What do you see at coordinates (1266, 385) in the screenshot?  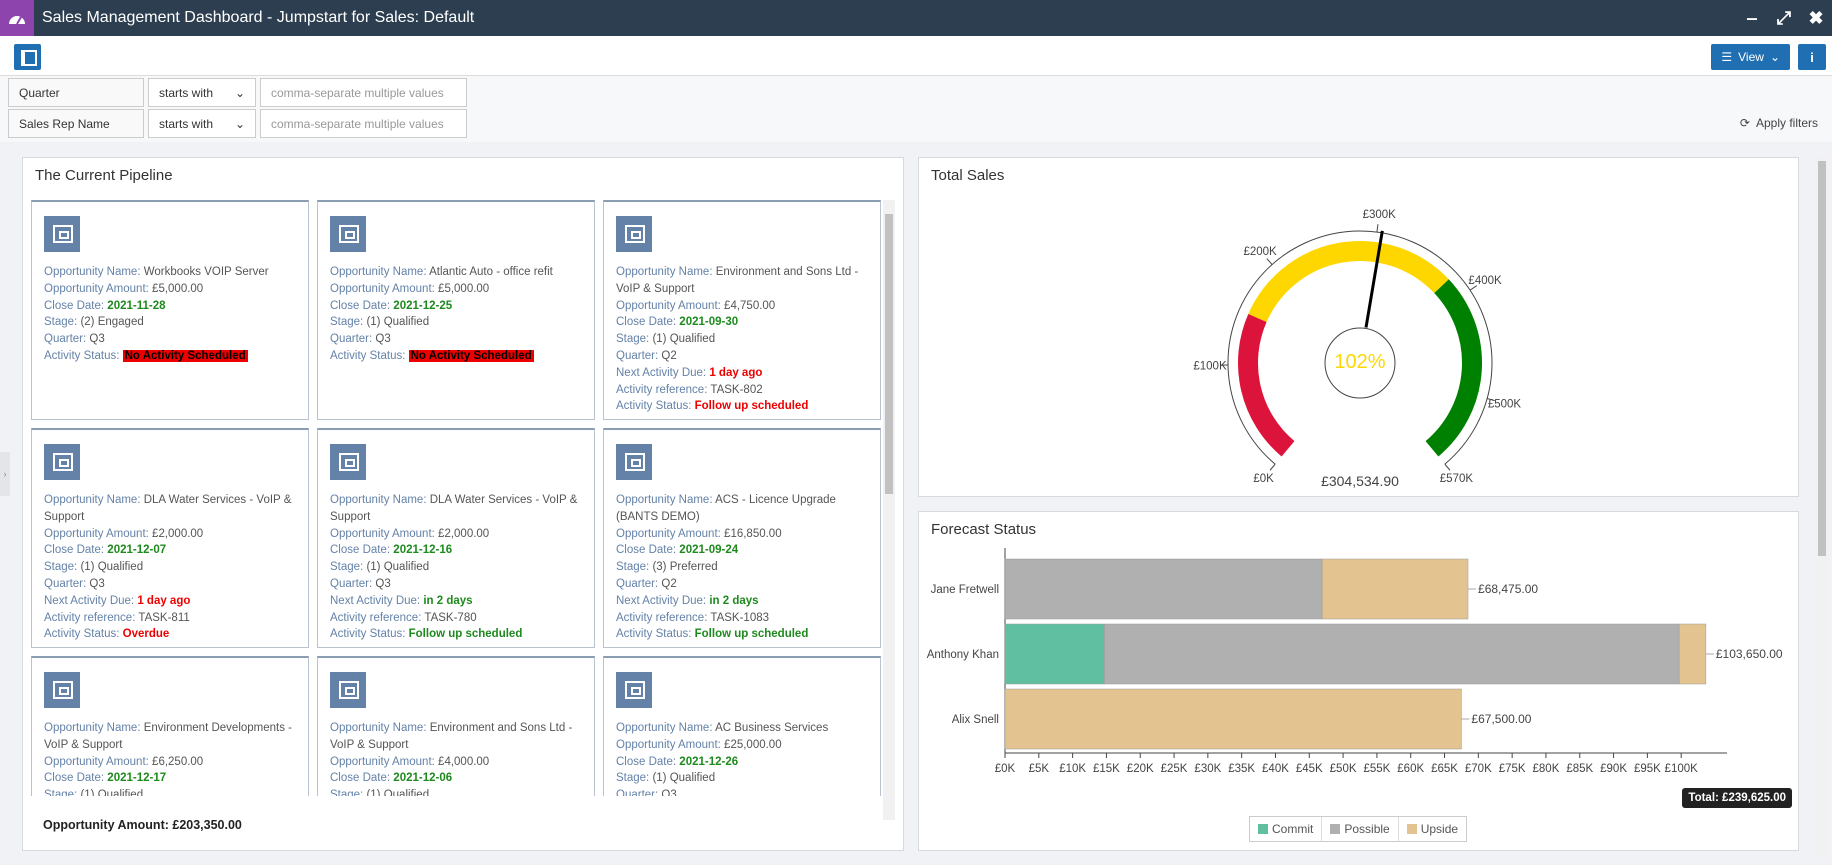 I see `gauge-band` at bounding box center [1266, 385].